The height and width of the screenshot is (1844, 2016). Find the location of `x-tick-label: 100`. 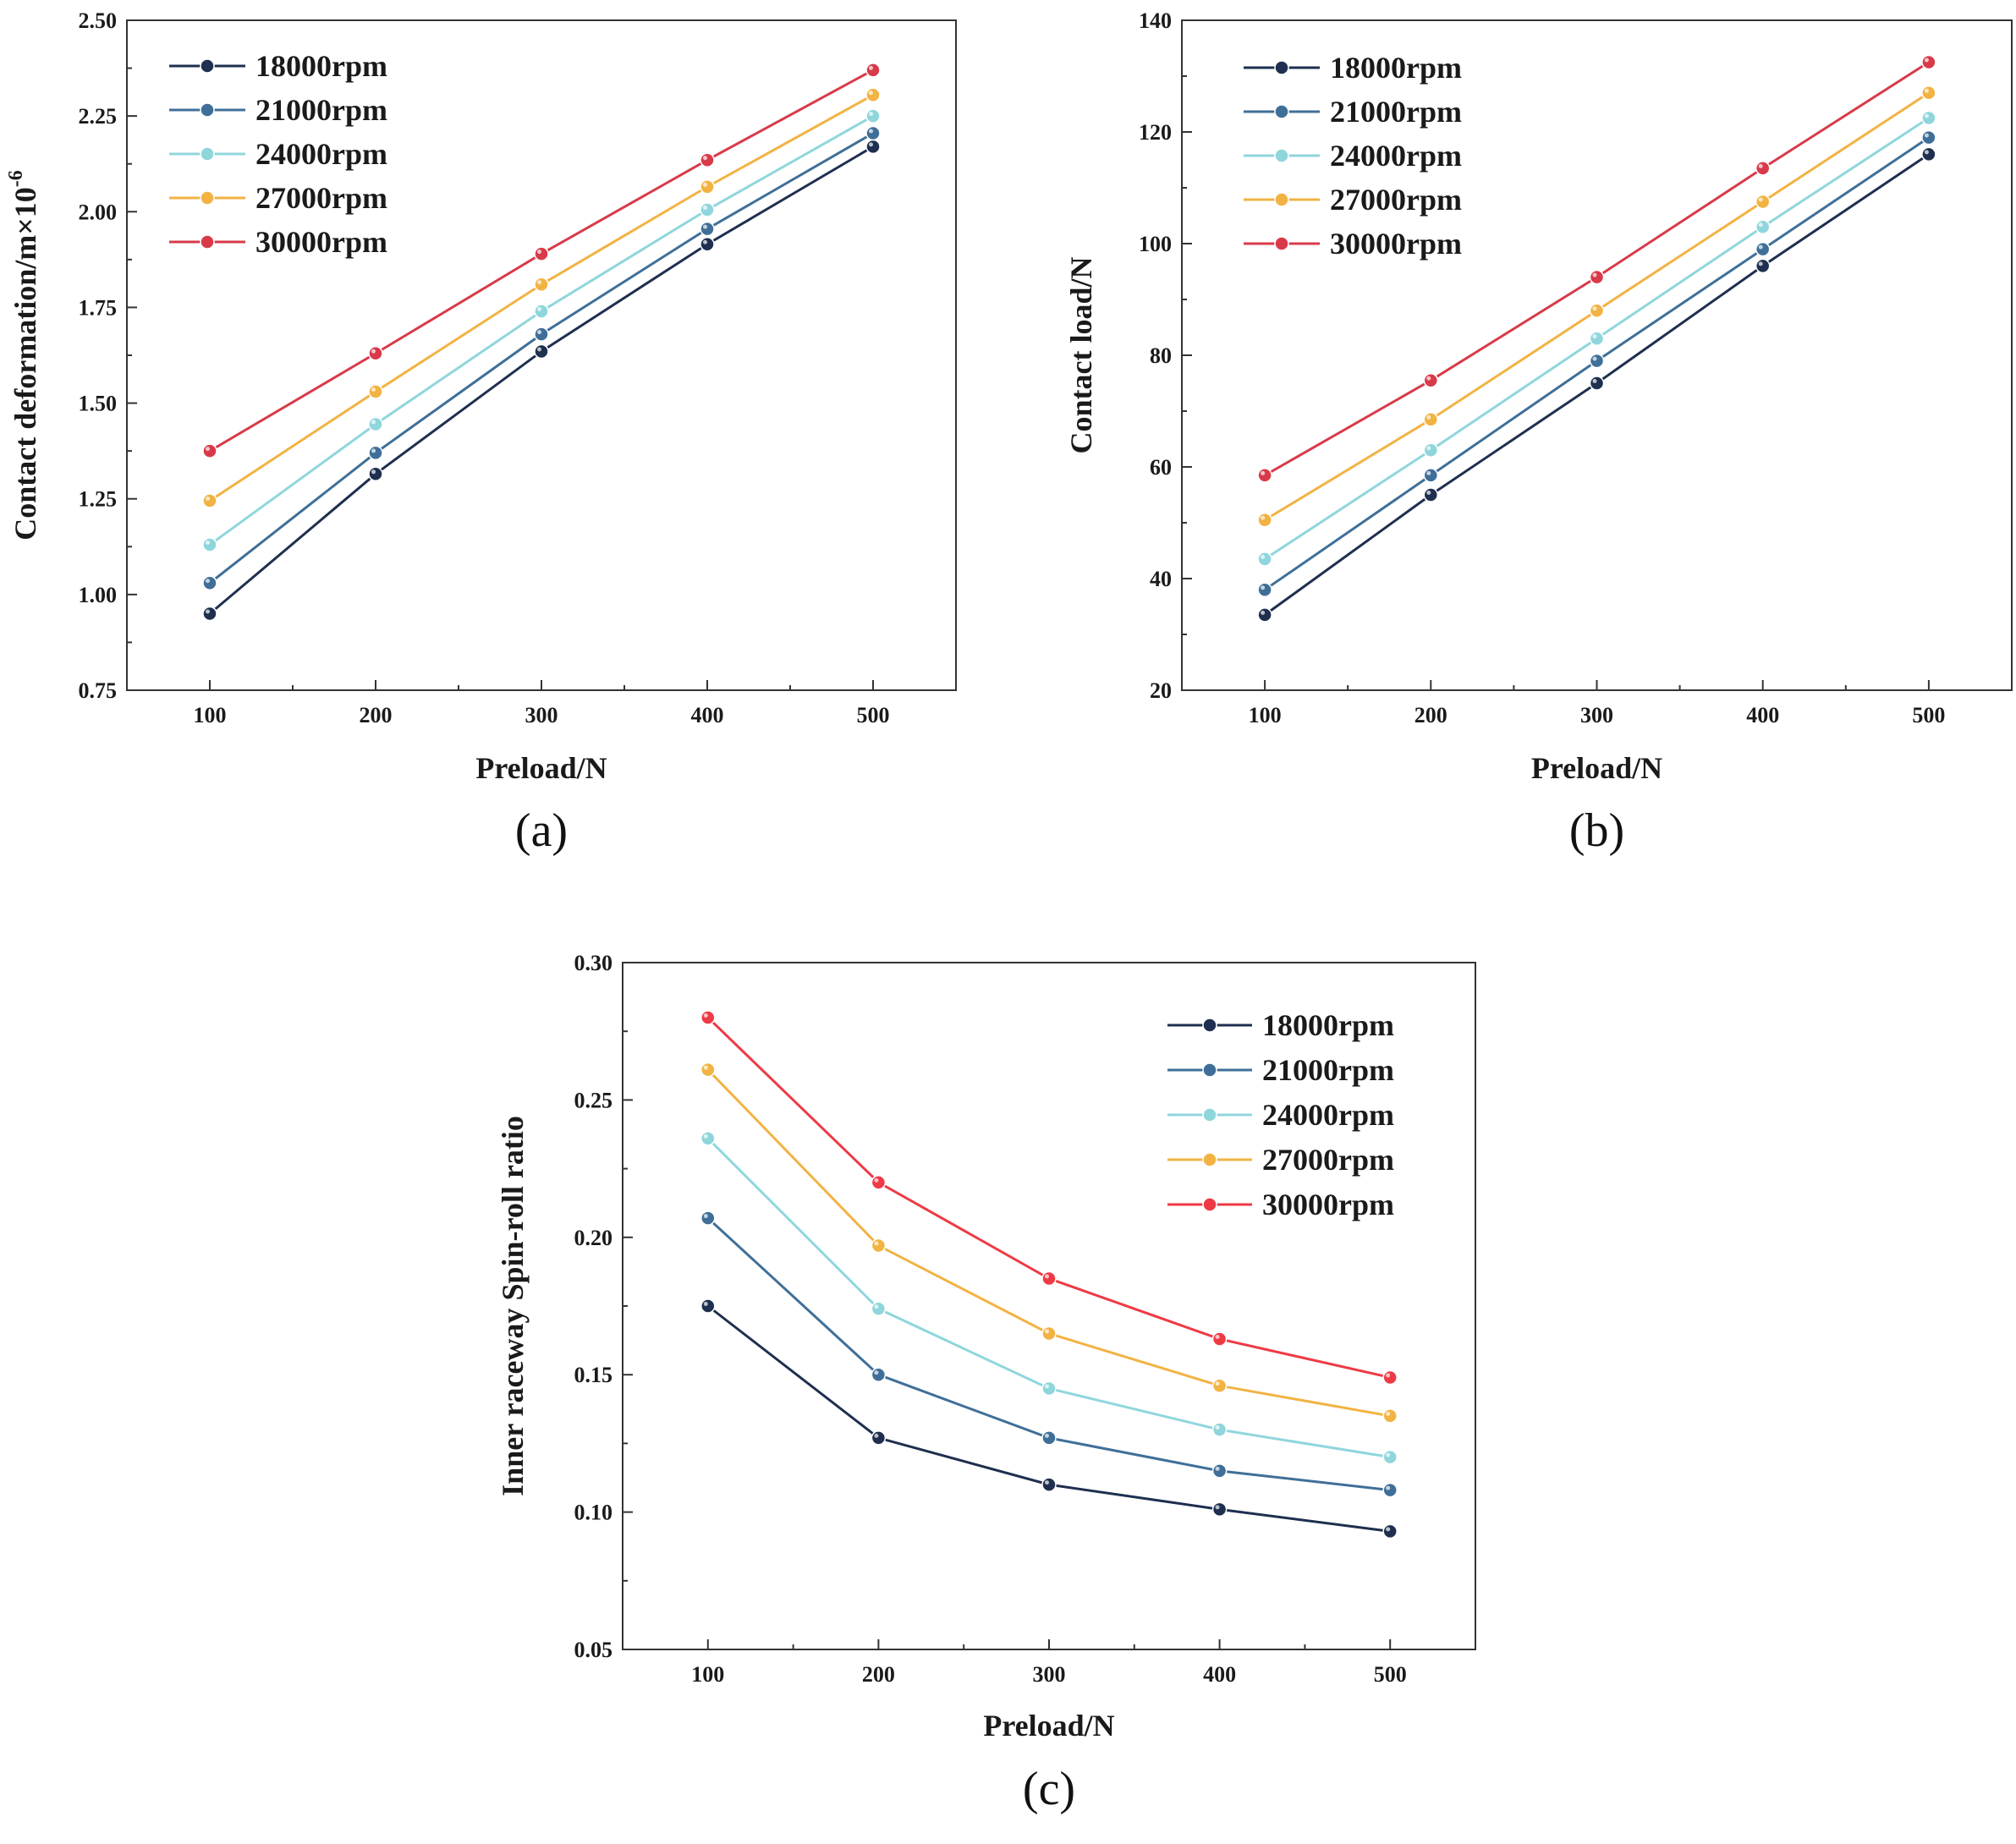

x-tick-label: 100 is located at coordinates (210, 715).